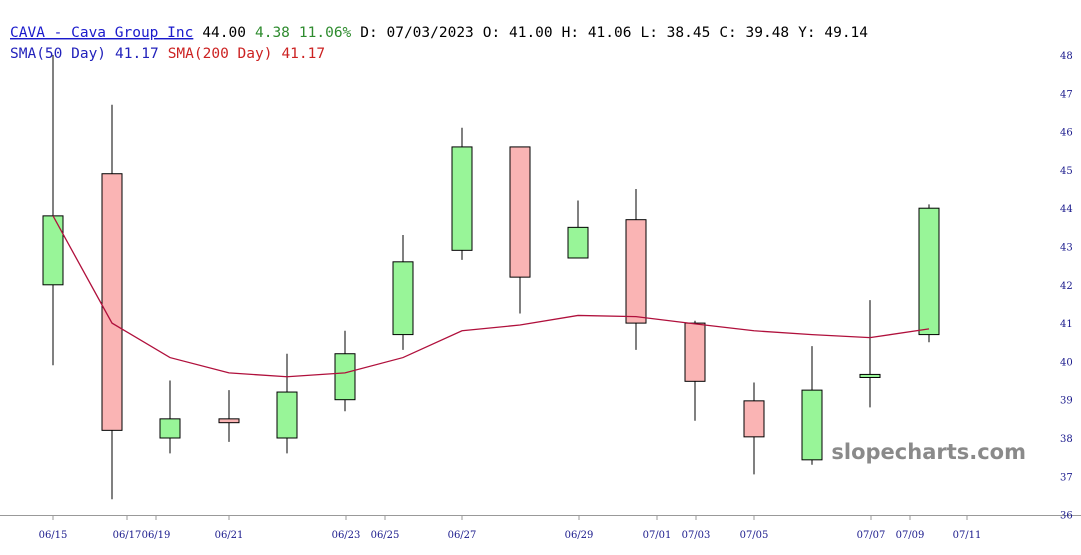 The image size is (1081, 555). Describe the element at coordinates (1066, 209) in the screenshot. I see `y-tick-label: 44` at that location.